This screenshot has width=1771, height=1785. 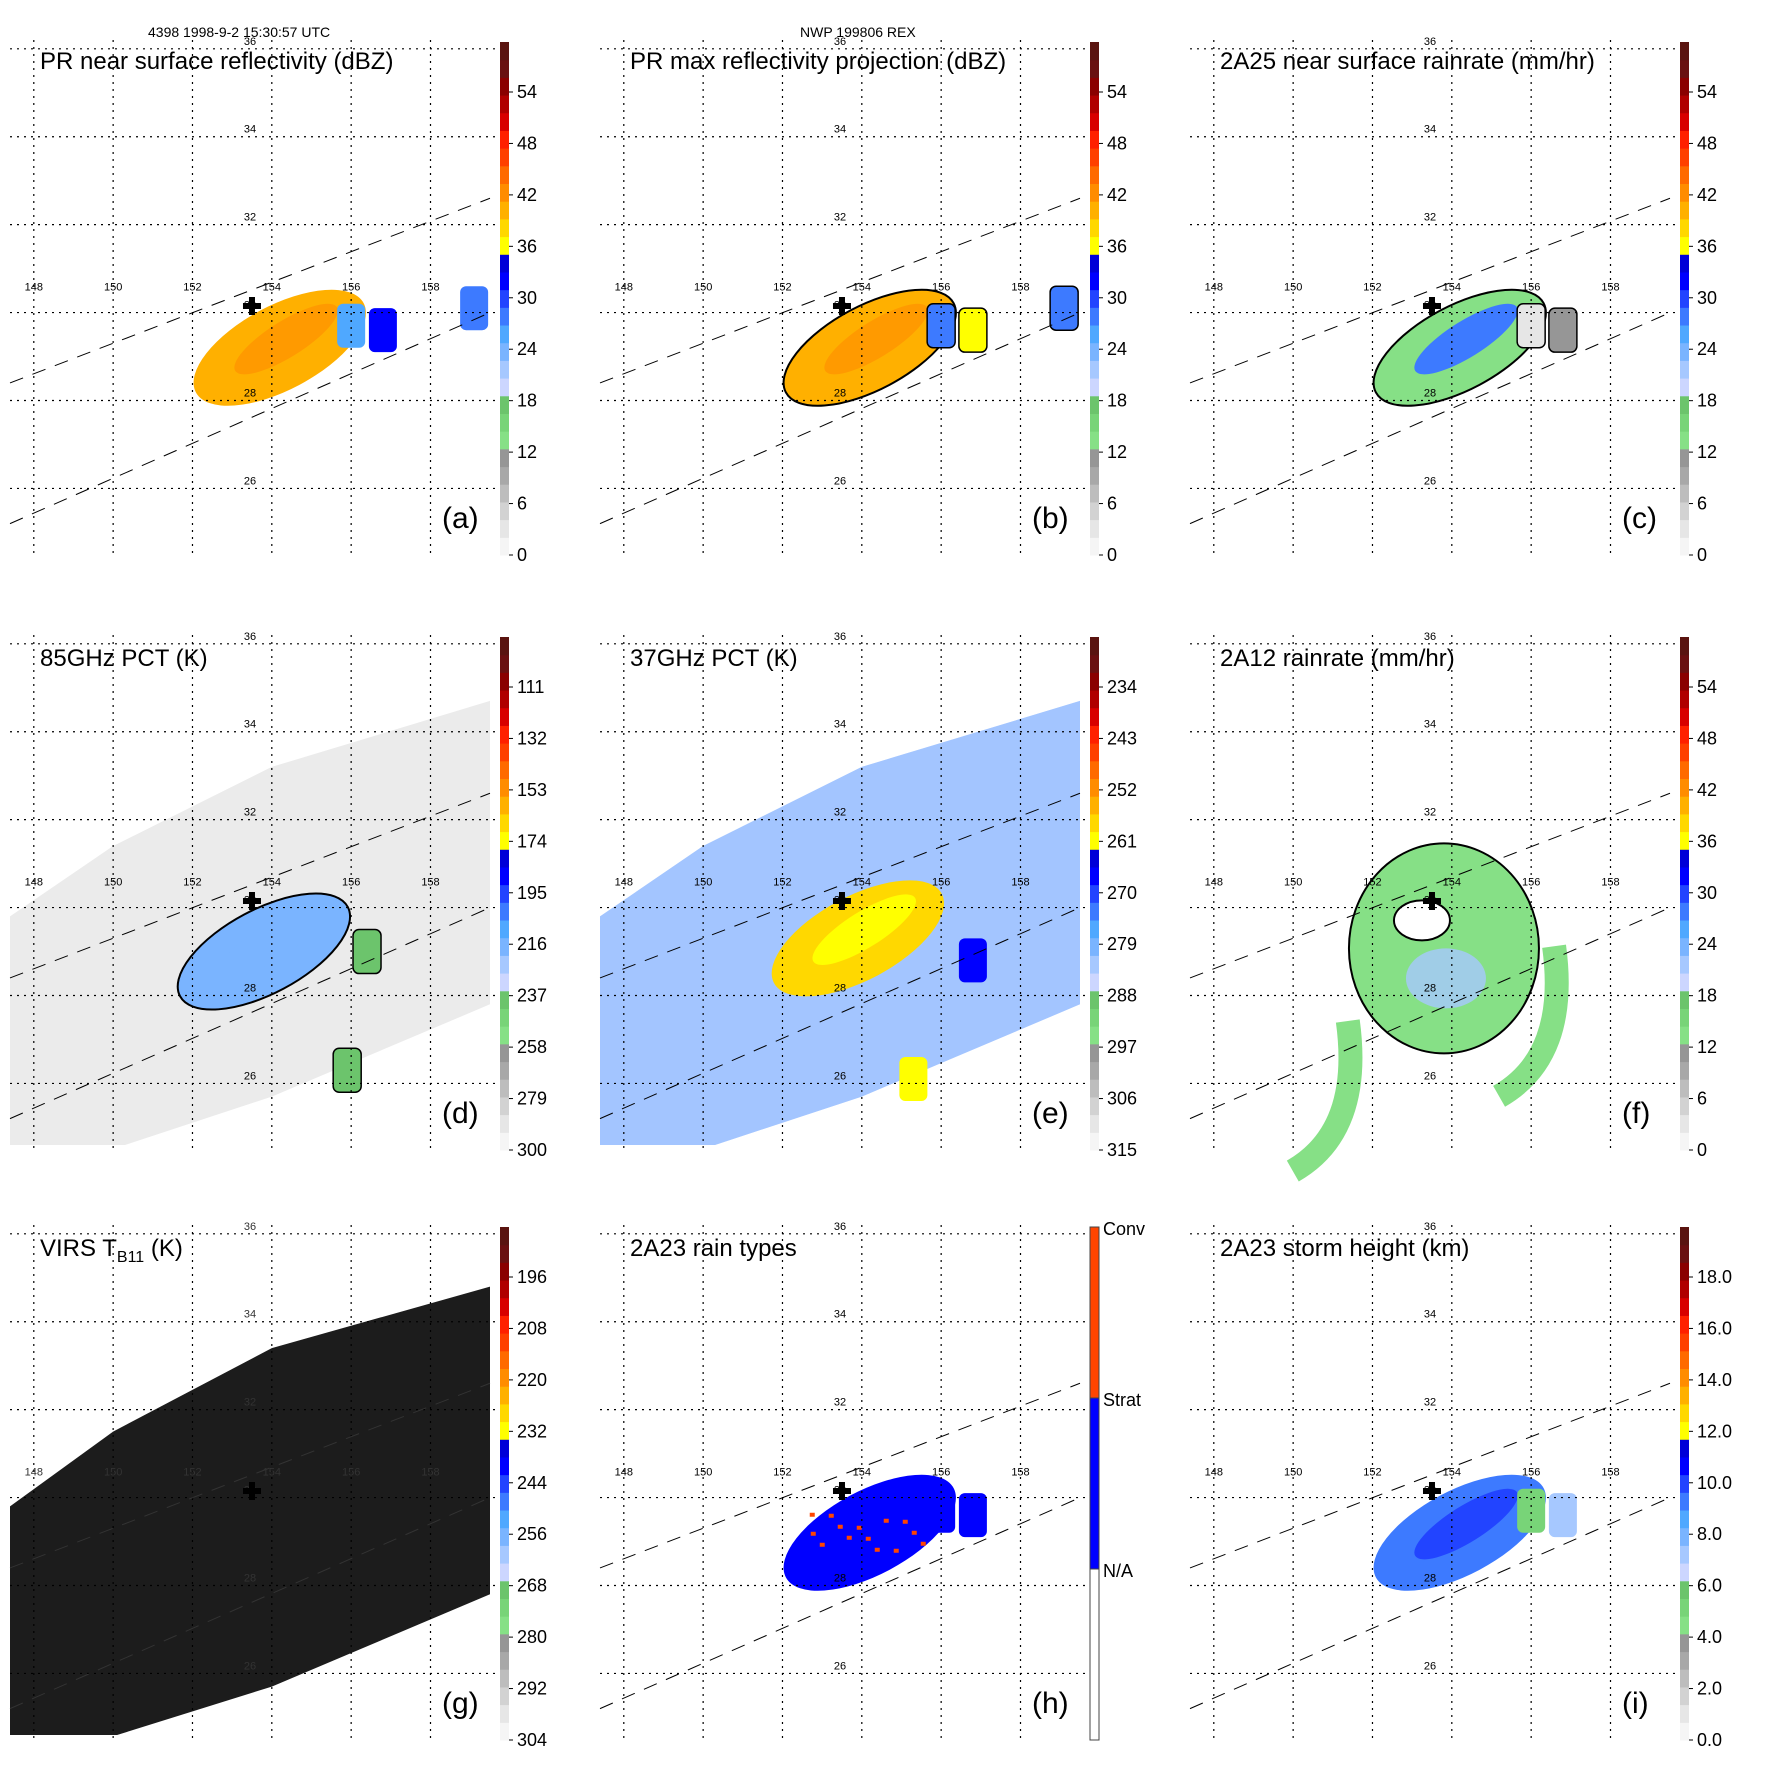 I want to click on colorbar-tick-label: 18, so click(x=527, y=401).